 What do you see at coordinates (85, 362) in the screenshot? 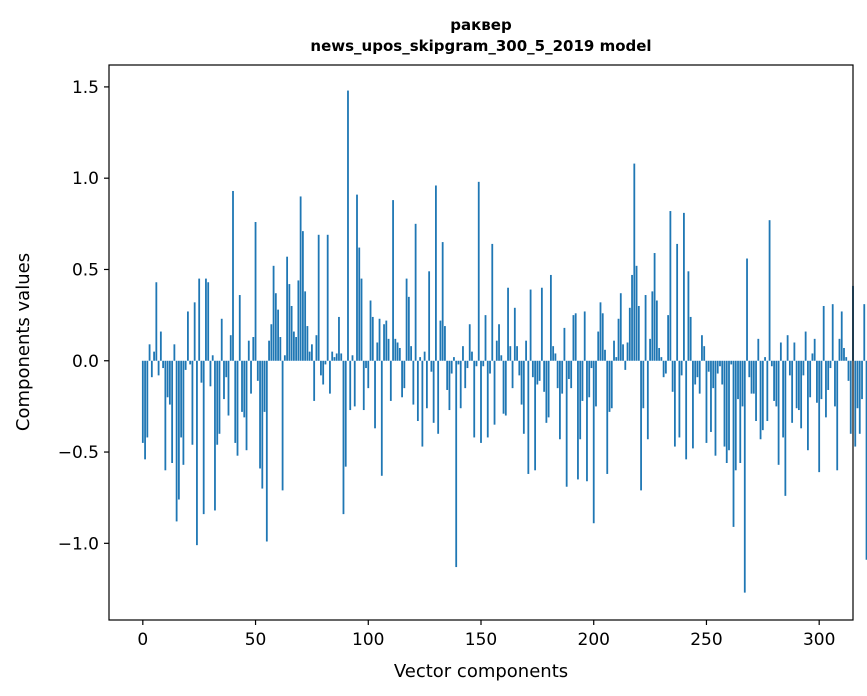
I see `y-tick-label: 0.0` at bounding box center [85, 362].